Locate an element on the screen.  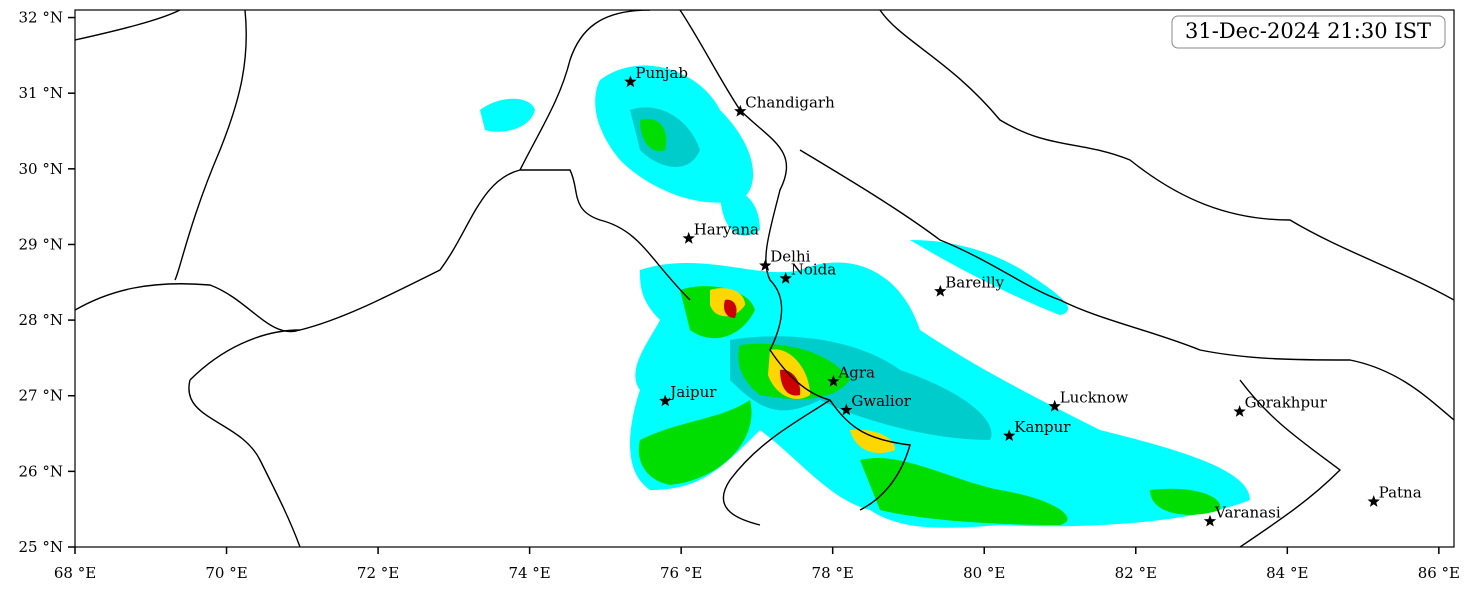
city-label: Kanpur is located at coordinates (1042, 427).